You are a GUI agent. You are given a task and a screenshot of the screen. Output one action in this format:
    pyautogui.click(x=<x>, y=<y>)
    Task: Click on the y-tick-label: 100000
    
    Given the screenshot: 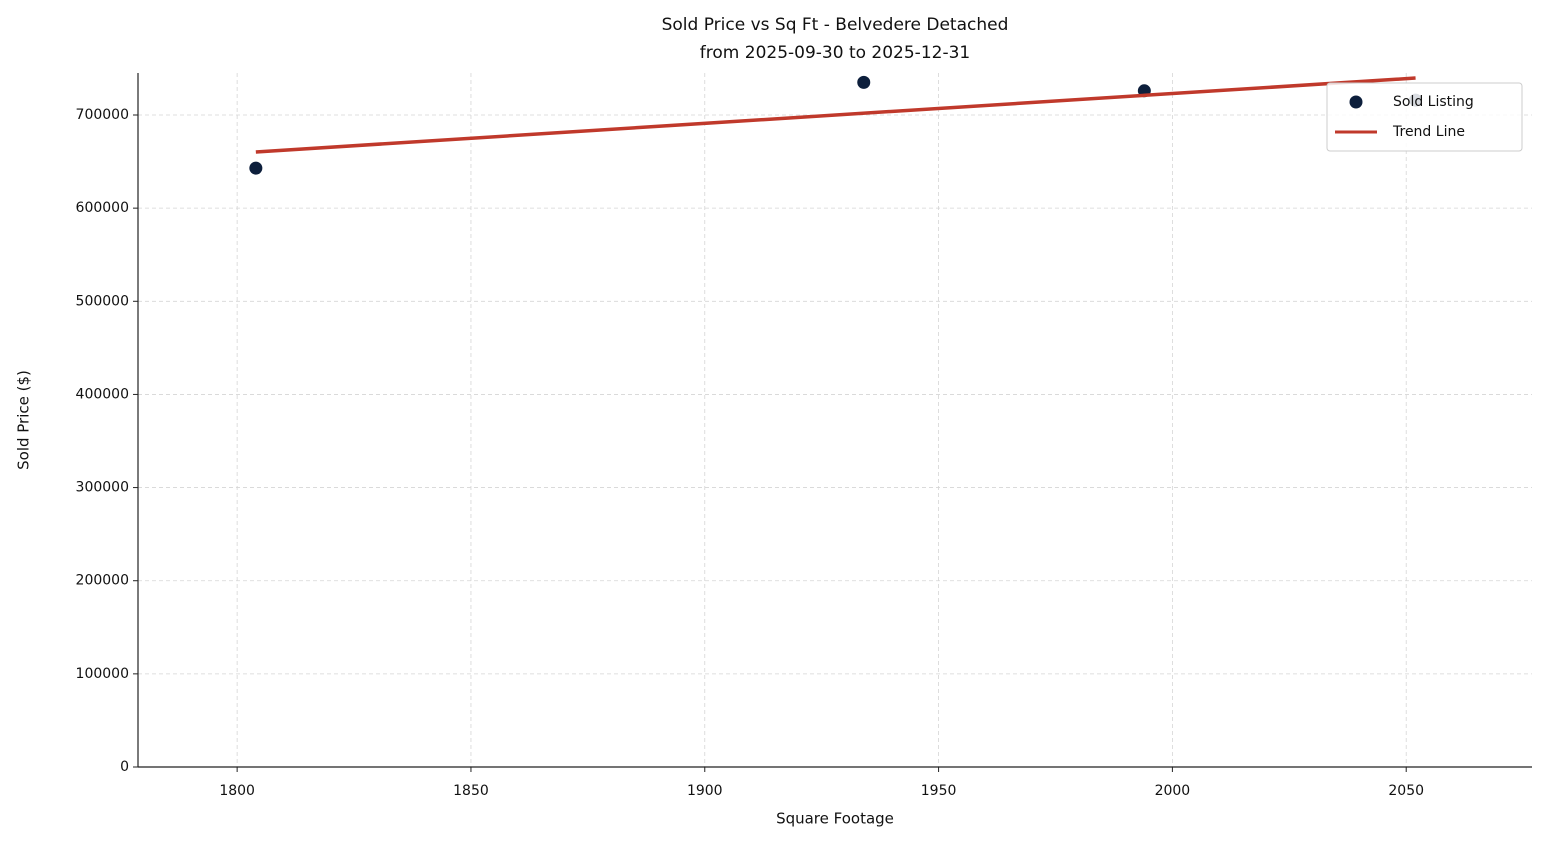 What is the action you would take?
    pyautogui.click(x=102, y=674)
    